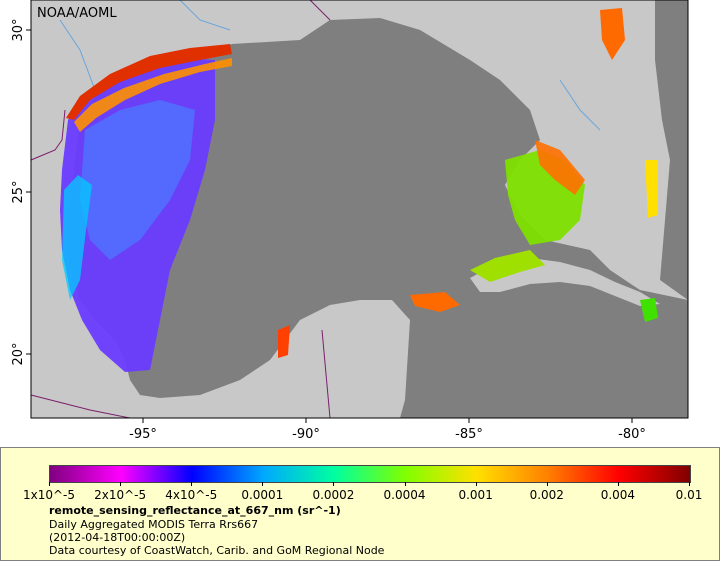  What do you see at coordinates (18, 353) in the screenshot?
I see `lat-tick-label: 20°` at bounding box center [18, 353].